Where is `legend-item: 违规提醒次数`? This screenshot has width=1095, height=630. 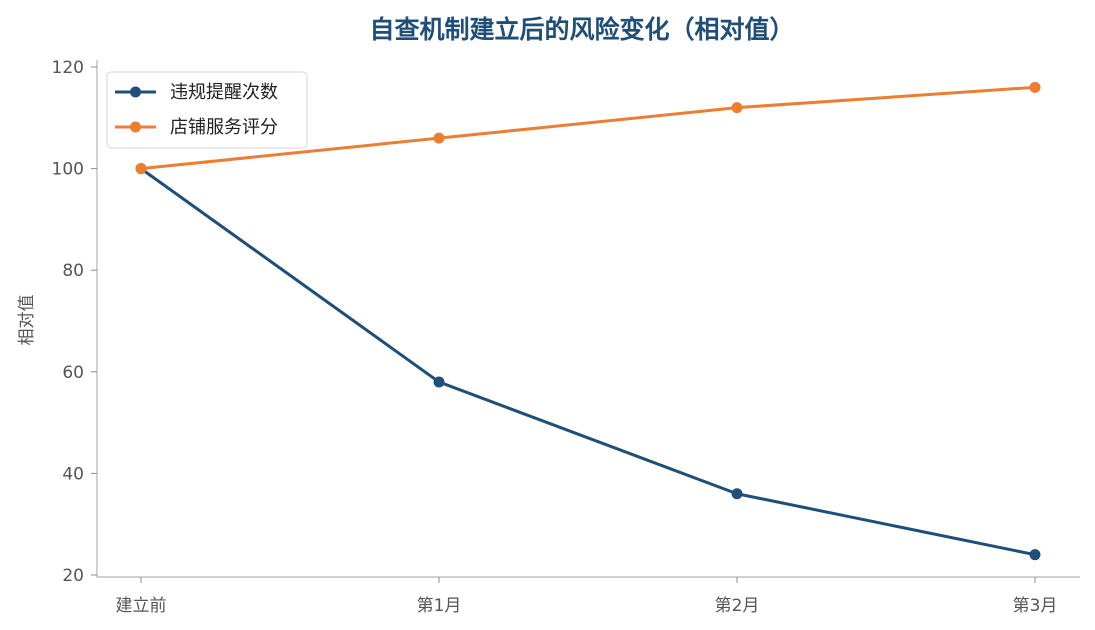
legend-item: 违规提醒次数 is located at coordinates (196, 92).